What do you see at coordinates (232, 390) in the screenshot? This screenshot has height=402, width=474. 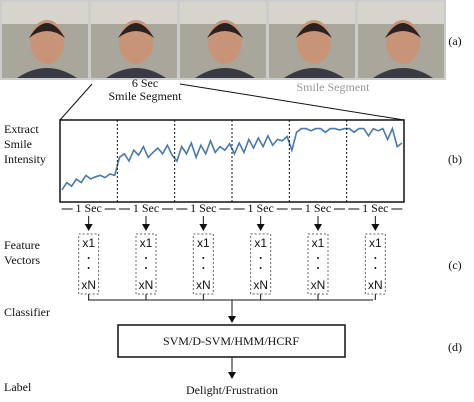 I see `output-label: Delight/Frustration` at bounding box center [232, 390].